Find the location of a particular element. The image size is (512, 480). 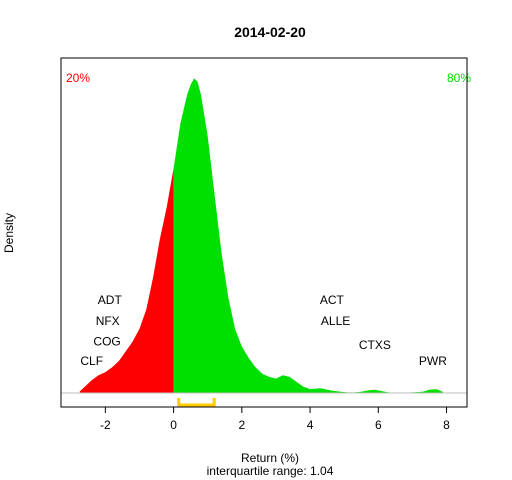

x-tick-label: 0 is located at coordinates (173, 425).